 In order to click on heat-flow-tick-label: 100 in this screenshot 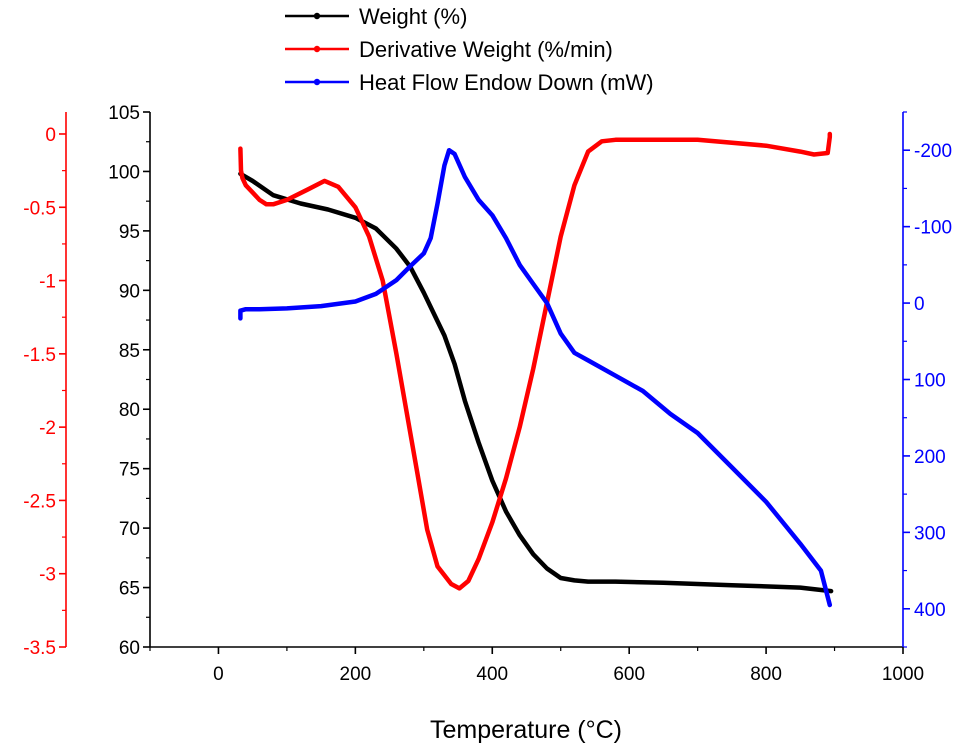, I will do `click(930, 381)`.